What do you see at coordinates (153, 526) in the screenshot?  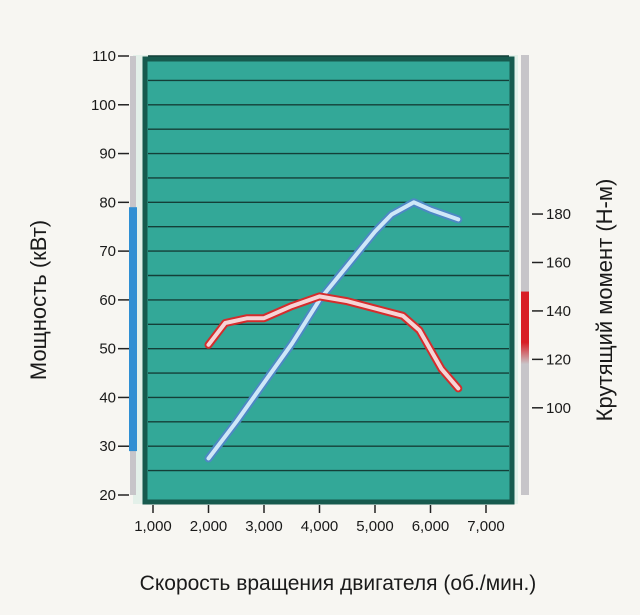 I see `x-tick-label: 1,000` at bounding box center [153, 526].